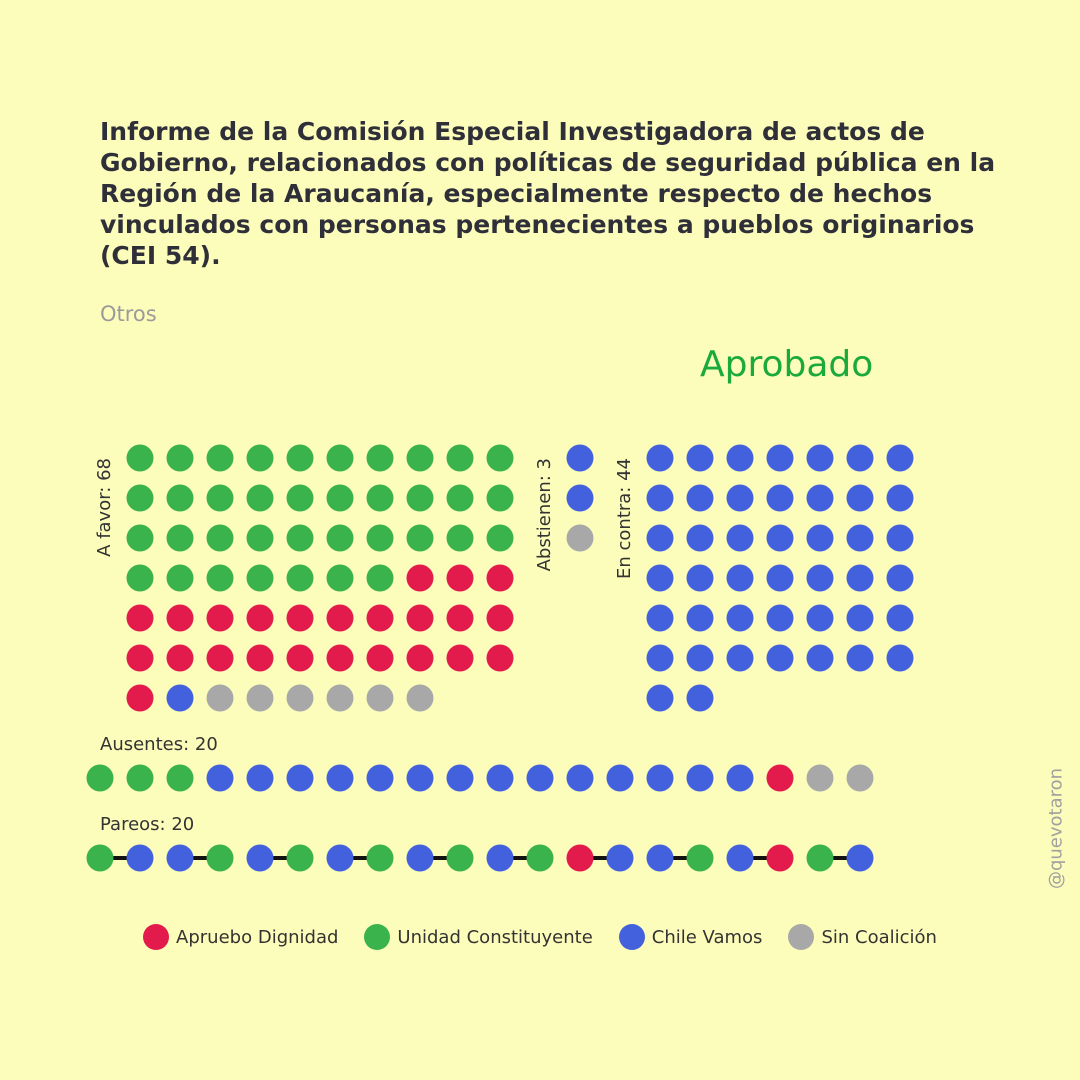 This screenshot has height=1080, width=1080. What do you see at coordinates (159, 744) in the screenshot?
I see `ausentes-label: Ausentes: 20` at bounding box center [159, 744].